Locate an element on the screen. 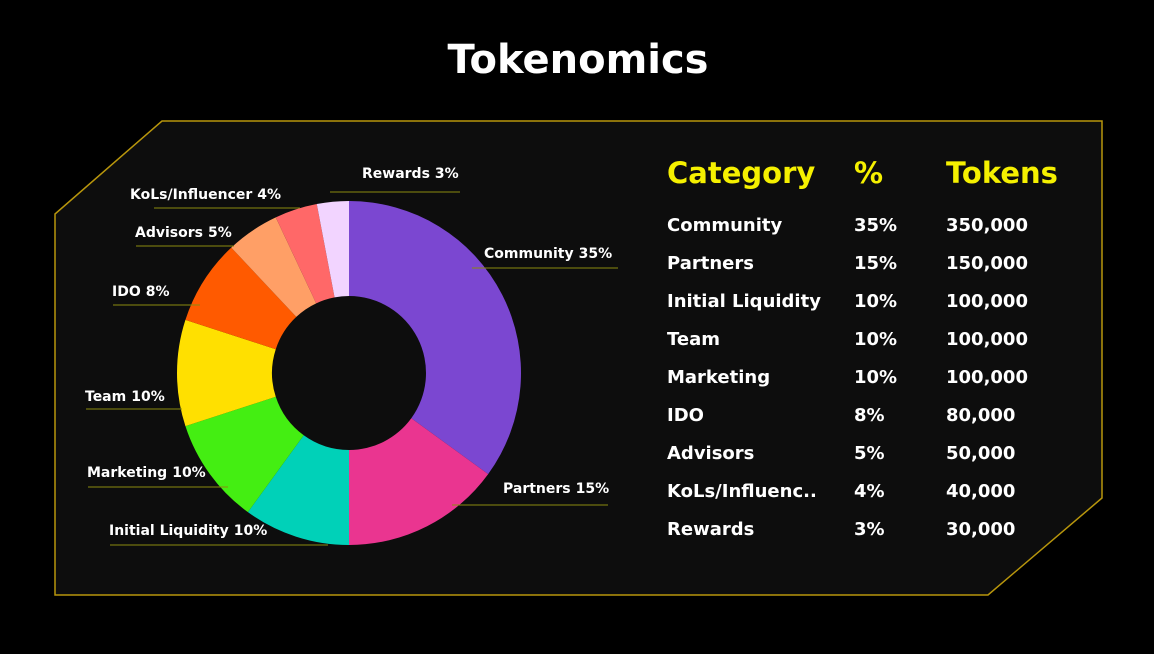 This screenshot has height=654, width=1154. table-header: % is located at coordinates (868, 173).